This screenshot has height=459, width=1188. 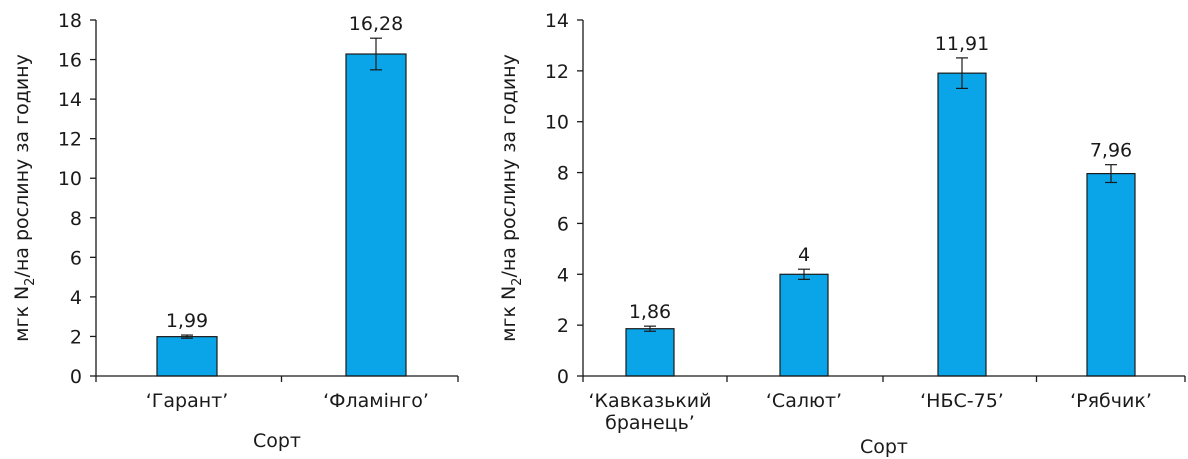 I want to click on x-tick-label: ‘Гарант’, so click(x=187, y=401).